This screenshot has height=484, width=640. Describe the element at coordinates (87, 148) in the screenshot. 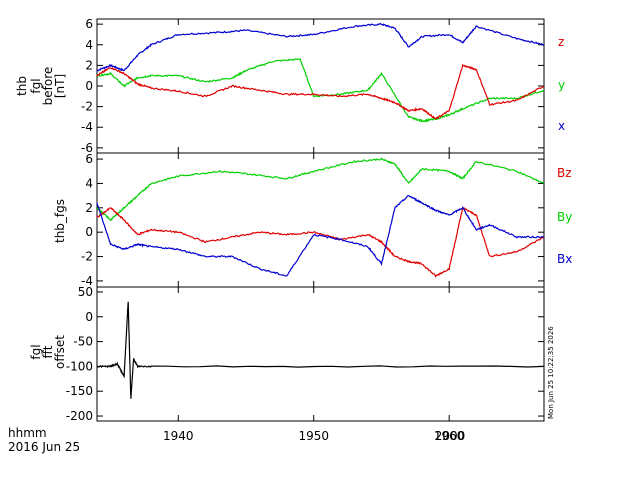

I see `panel-0-ytick-label-0: -6` at that location.